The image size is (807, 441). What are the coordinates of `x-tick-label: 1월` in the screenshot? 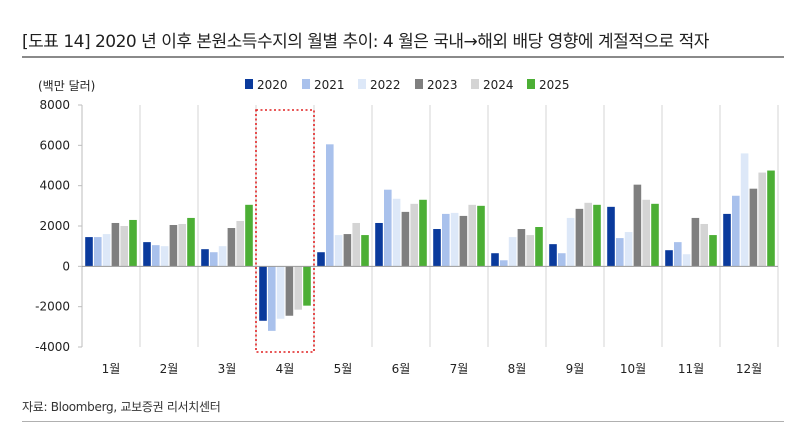 It's located at (111, 369).